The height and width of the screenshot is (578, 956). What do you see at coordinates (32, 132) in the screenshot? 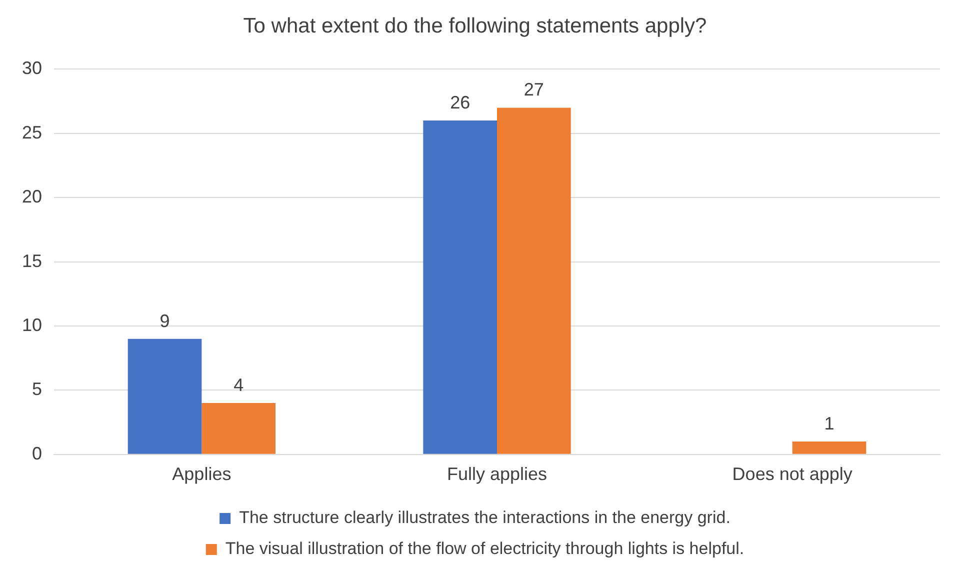
I see `y-tick-label: 25` at bounding box center [32, 132].